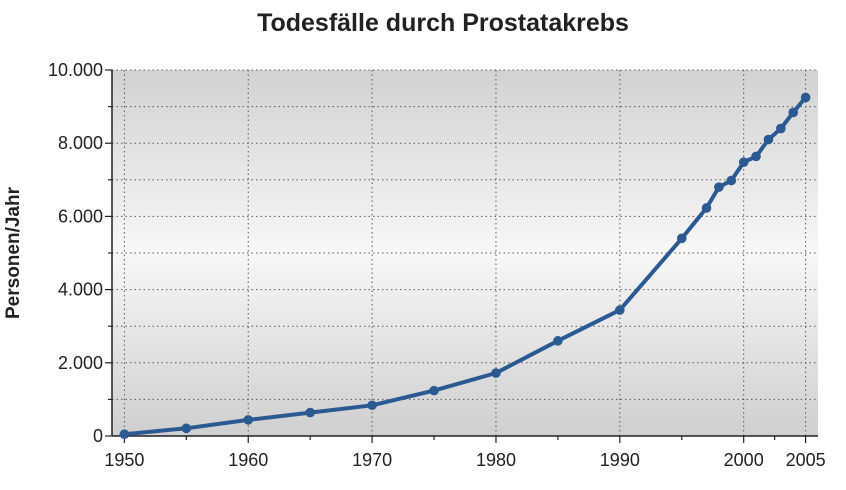  I want to click on y-tick-label: 2.000, so click(80, 363).